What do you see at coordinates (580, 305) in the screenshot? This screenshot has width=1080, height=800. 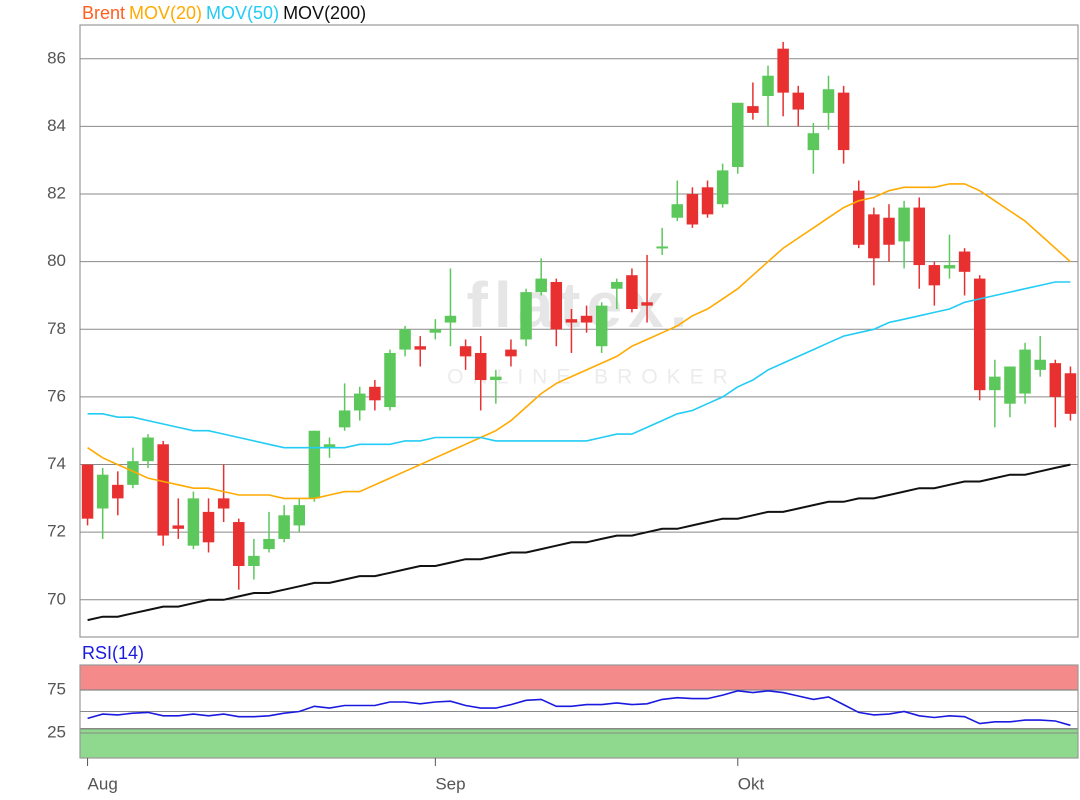 I see `watermark-logo: flatex.` at bounding box center [580, 305].